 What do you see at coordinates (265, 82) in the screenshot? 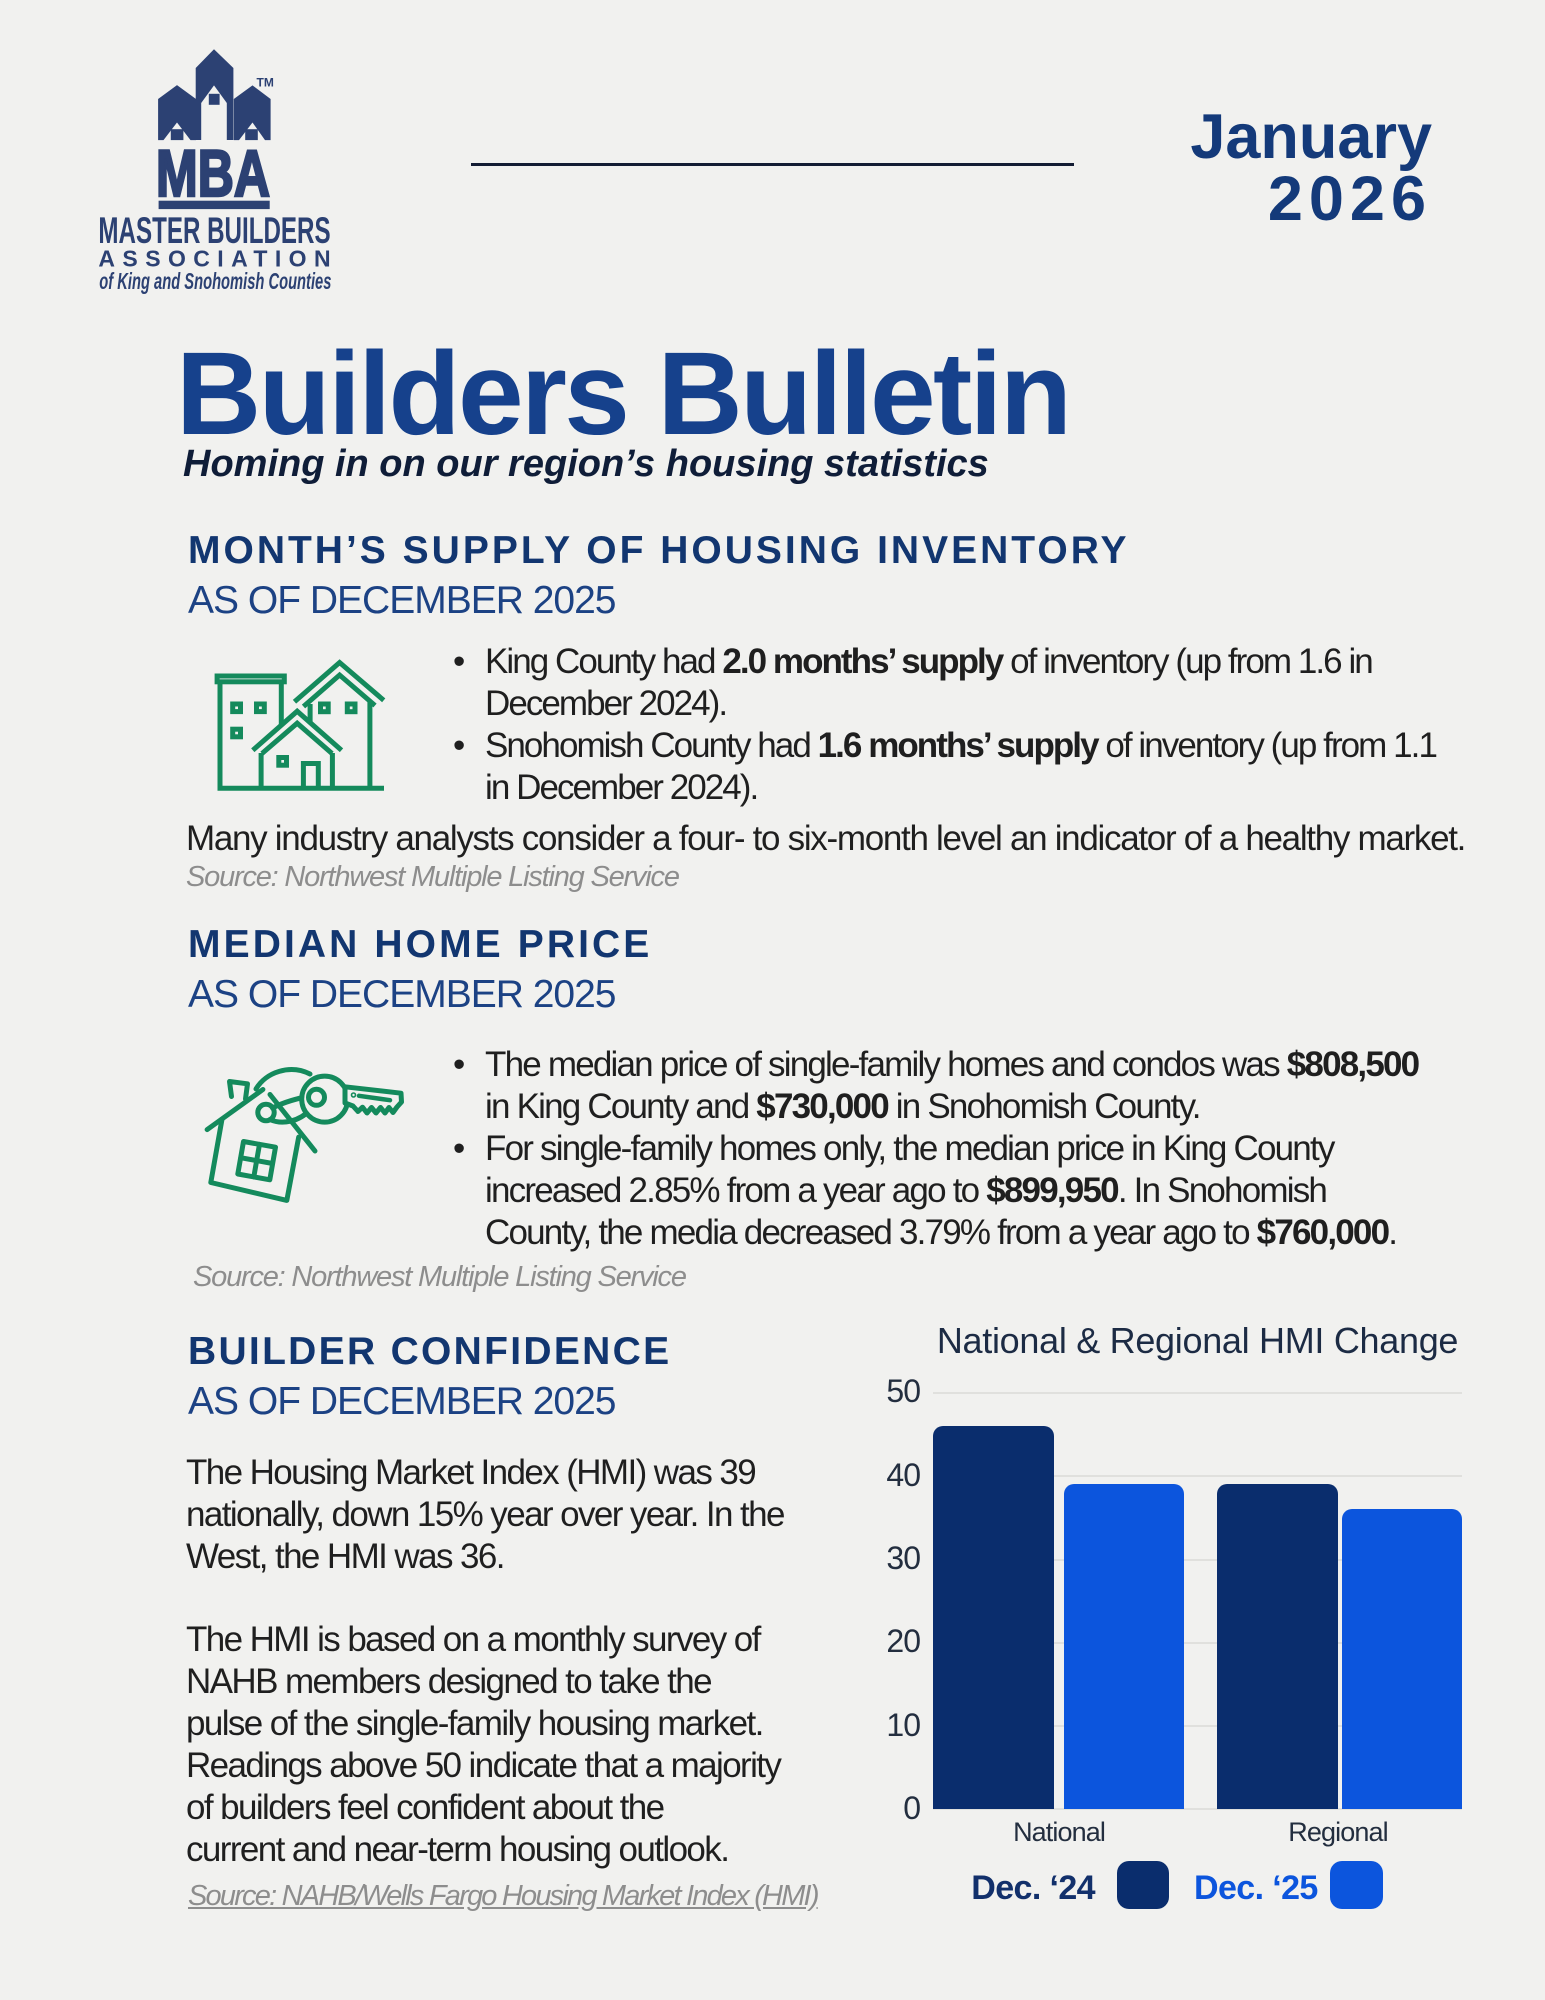
I see `svg-text: TM` at bounding box center [265, 82].